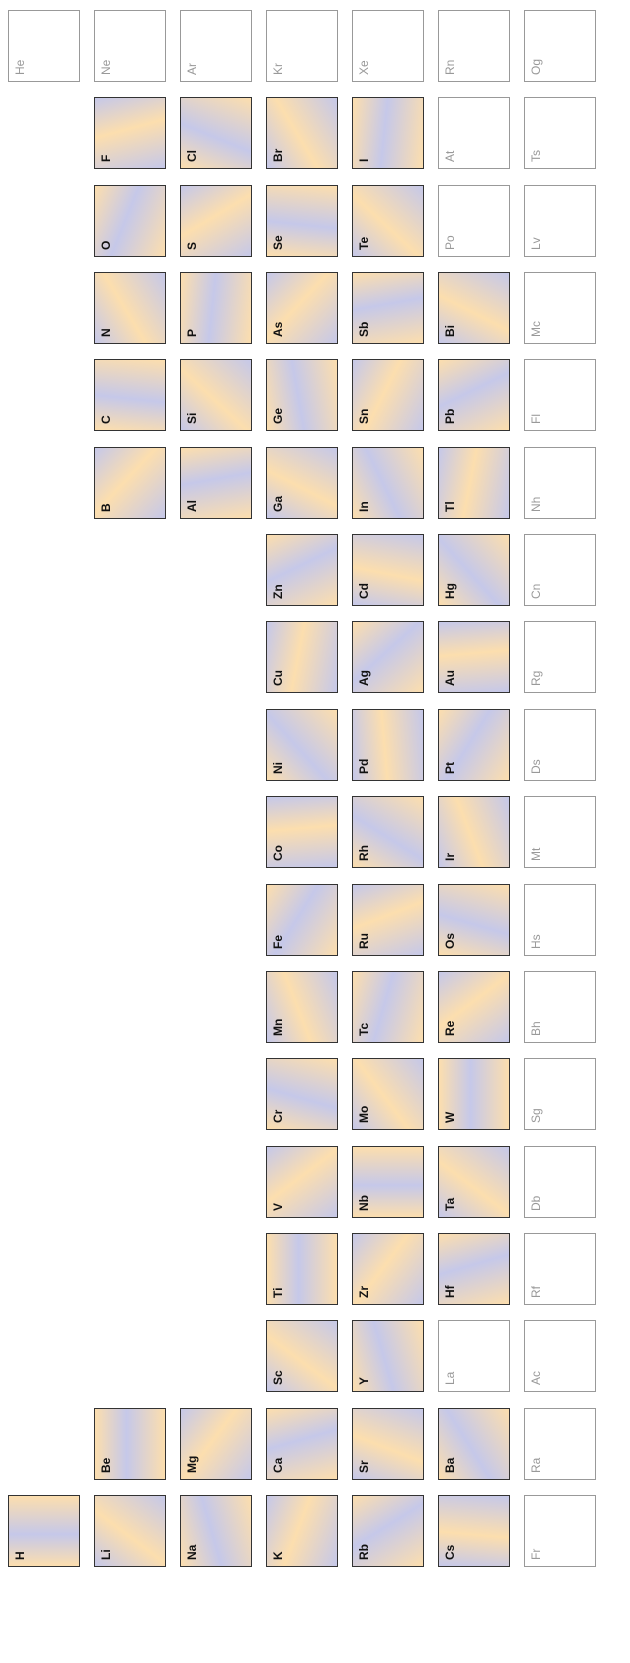 This screenshot has height=1663, width=630. Describe the element at coordinates (302, 1530) in the screenshot. I see `element-cell: K` at that location.